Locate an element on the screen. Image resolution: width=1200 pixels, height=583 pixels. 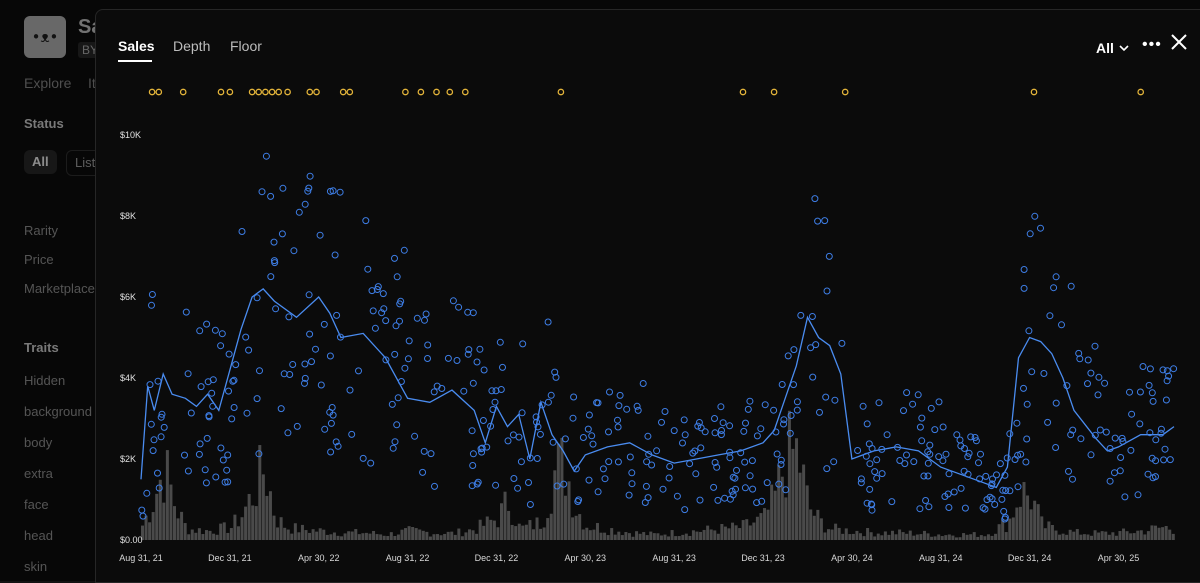
range-filter-dropdown: All is located at coordinates (1113, 48).